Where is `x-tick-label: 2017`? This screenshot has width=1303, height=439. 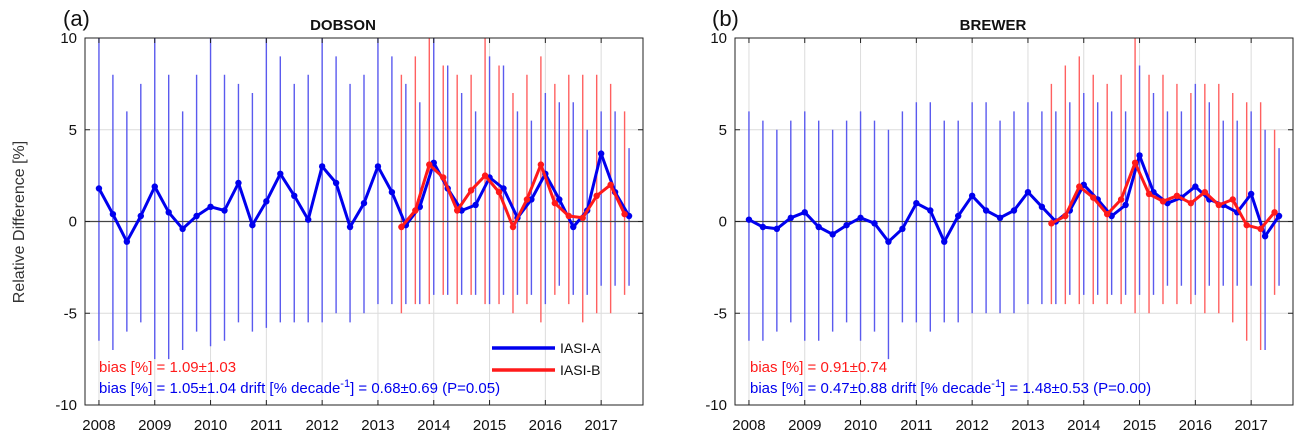
x-tick-label: 2017 is located at coordinates (600, 425).